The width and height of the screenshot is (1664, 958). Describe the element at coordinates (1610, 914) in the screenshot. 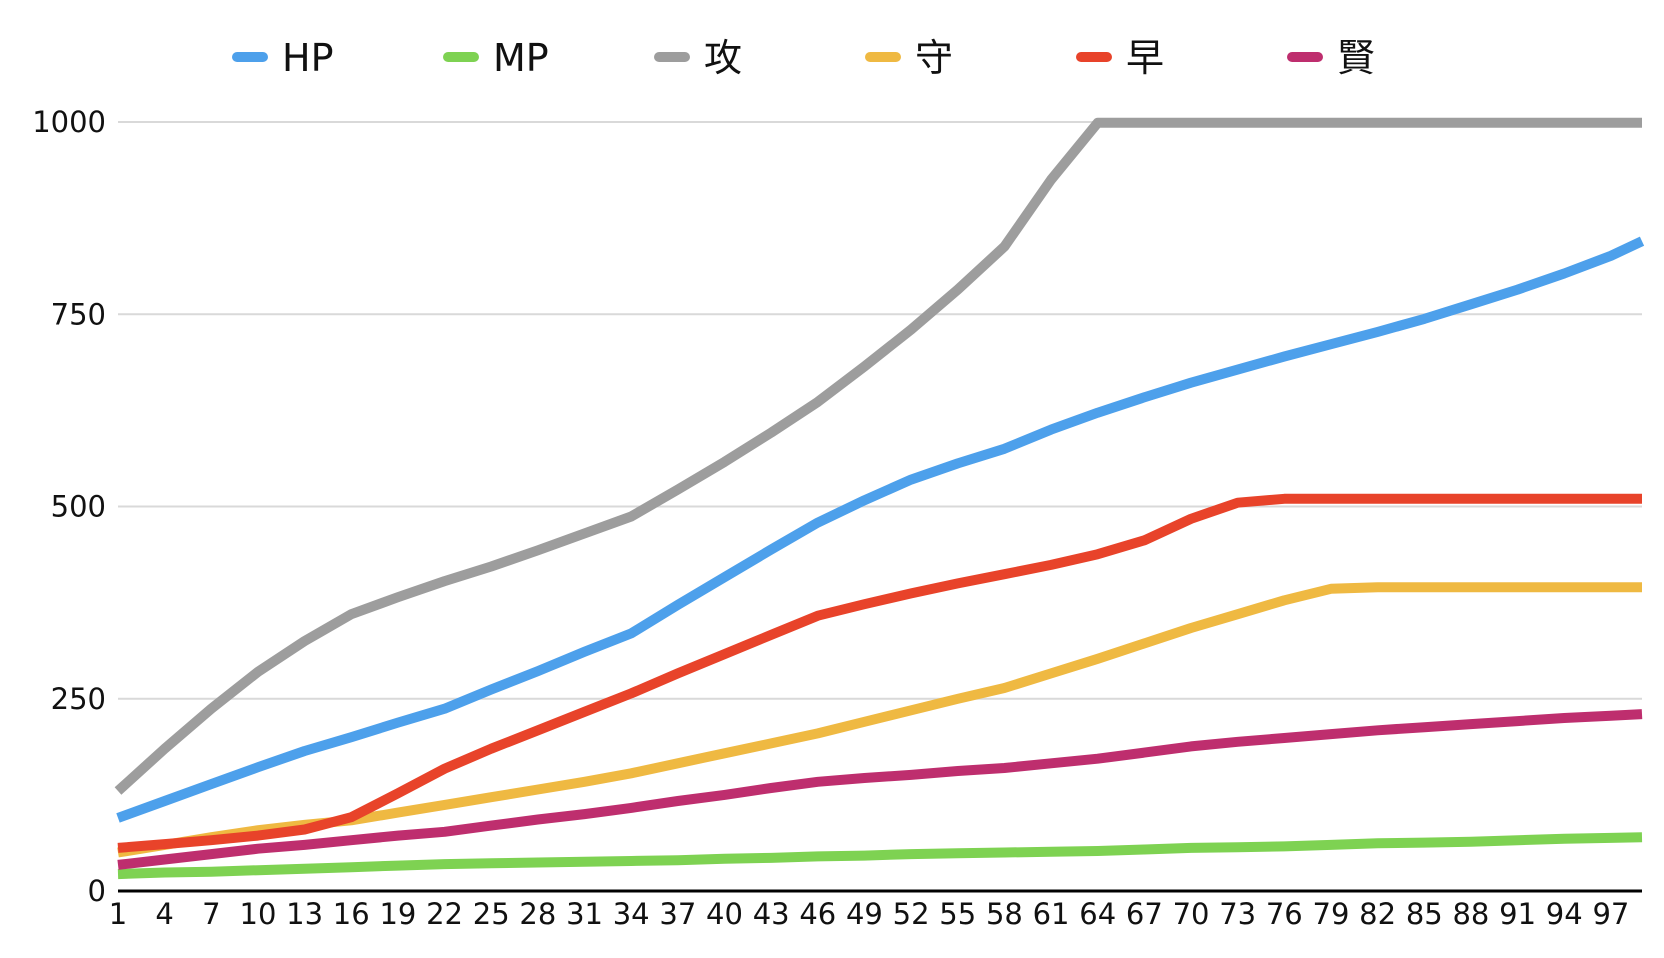

I see `x-axis-label-97: 97` at that location.